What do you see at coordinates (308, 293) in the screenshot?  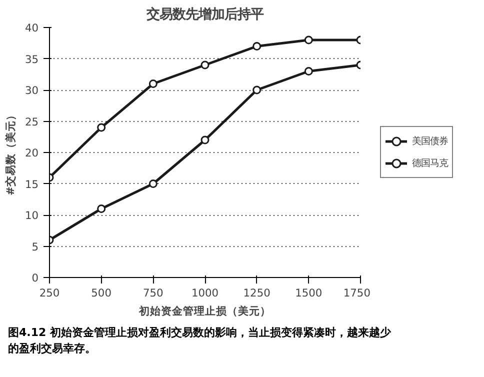 I see `x-tick-label: 1500` at bounding box center [308, 293].